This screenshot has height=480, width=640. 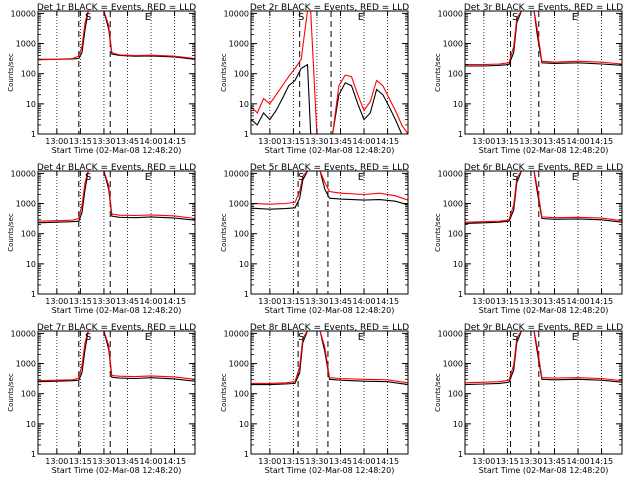 What do you see at coordinates (329, 168) in the screenshot?
I see `chart-title: Det 5r BLACK = Events, RED = LLD` at bounding box center [329, 168].